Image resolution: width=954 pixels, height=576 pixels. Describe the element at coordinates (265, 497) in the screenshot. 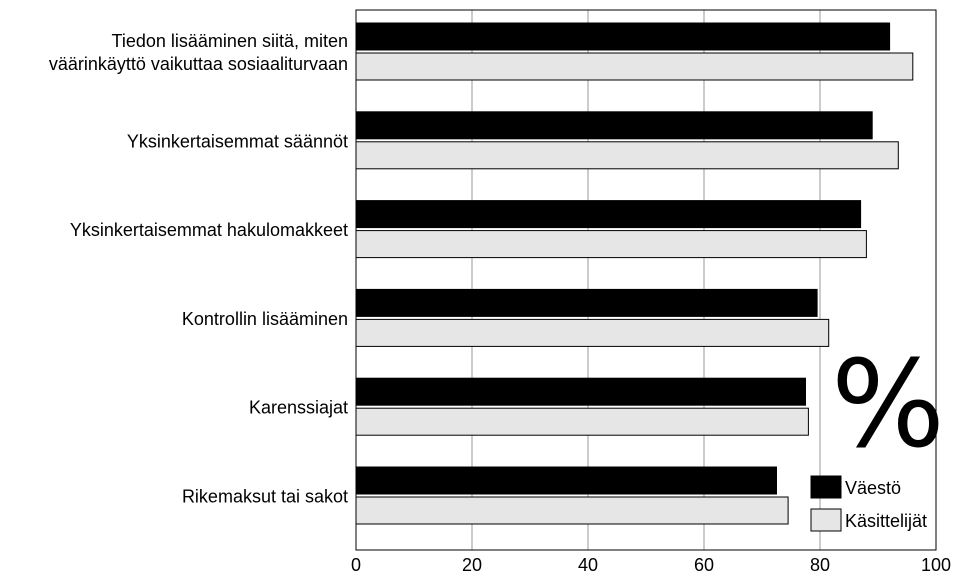

I see `category-label: Rikemaksut tai sakot` at that location.